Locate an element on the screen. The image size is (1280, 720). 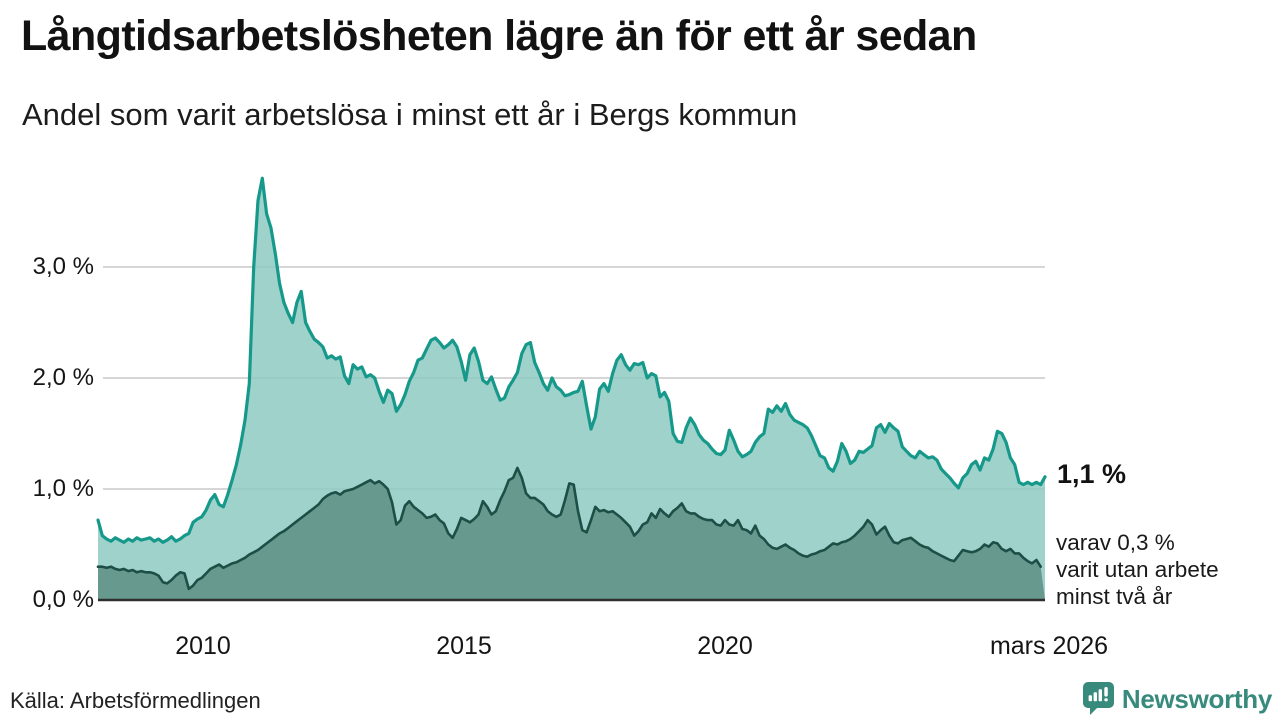
annotation-line-2: varit utan arbete is located at coordinates (1137, 569).